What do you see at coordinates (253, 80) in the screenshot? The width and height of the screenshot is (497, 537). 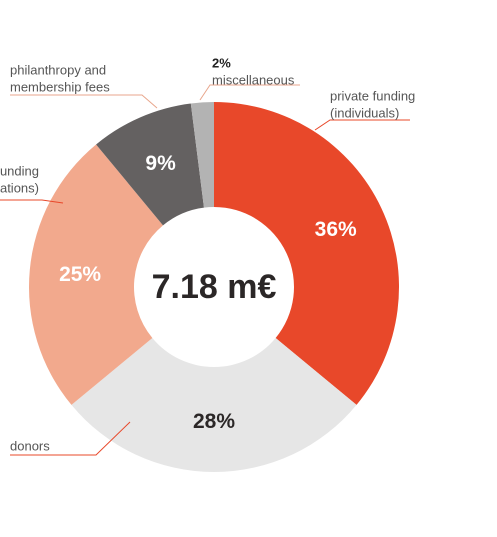 I see `annotation-label: miscellaneous` at bounding box center [253, 80].